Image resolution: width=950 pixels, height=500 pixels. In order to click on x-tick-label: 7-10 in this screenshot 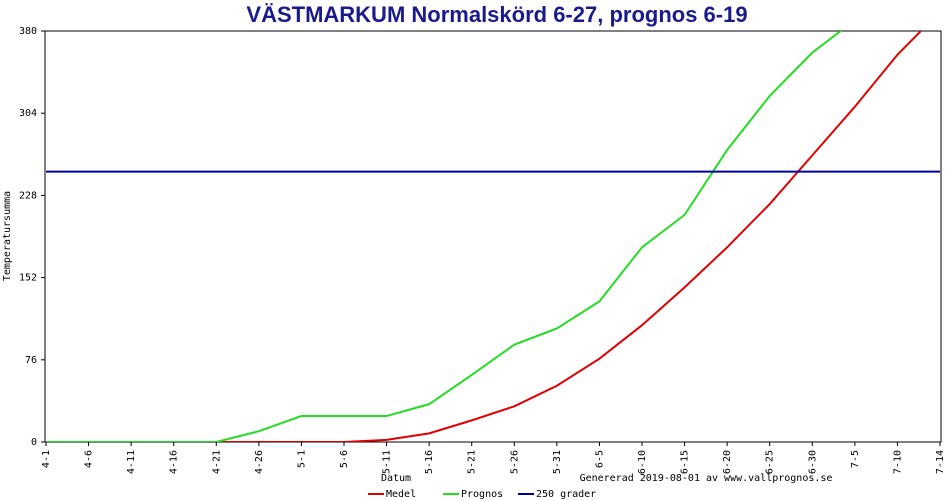, I will do `click(897, 462)`.